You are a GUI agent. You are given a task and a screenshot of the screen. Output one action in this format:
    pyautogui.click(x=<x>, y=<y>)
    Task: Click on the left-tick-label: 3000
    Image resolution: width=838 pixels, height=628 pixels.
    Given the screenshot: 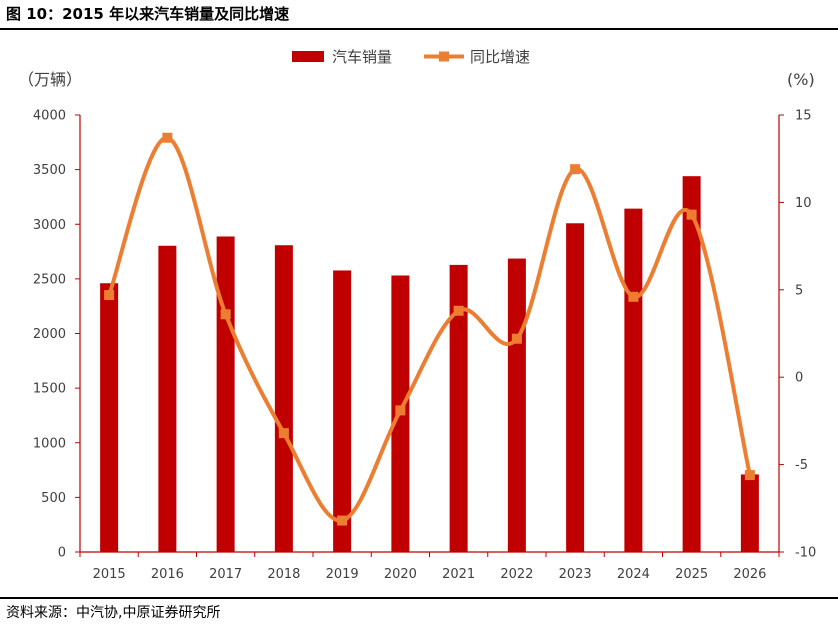 What is the action you would take?
    pyautogui.click(x=49, y=225)
    